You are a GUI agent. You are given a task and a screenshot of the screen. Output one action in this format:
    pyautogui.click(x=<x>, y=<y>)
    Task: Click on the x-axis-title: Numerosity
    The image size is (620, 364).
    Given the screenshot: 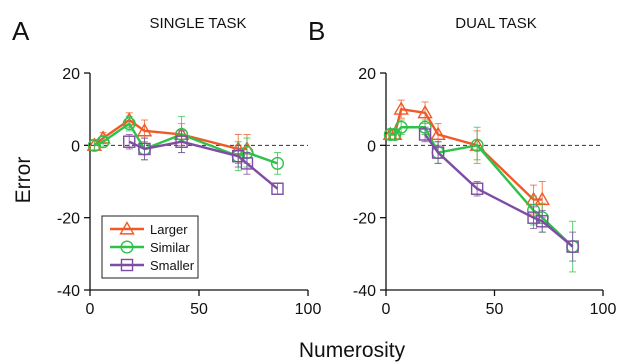 What is the action you would take?
    pyautogui.click(x=352, y=350)
    